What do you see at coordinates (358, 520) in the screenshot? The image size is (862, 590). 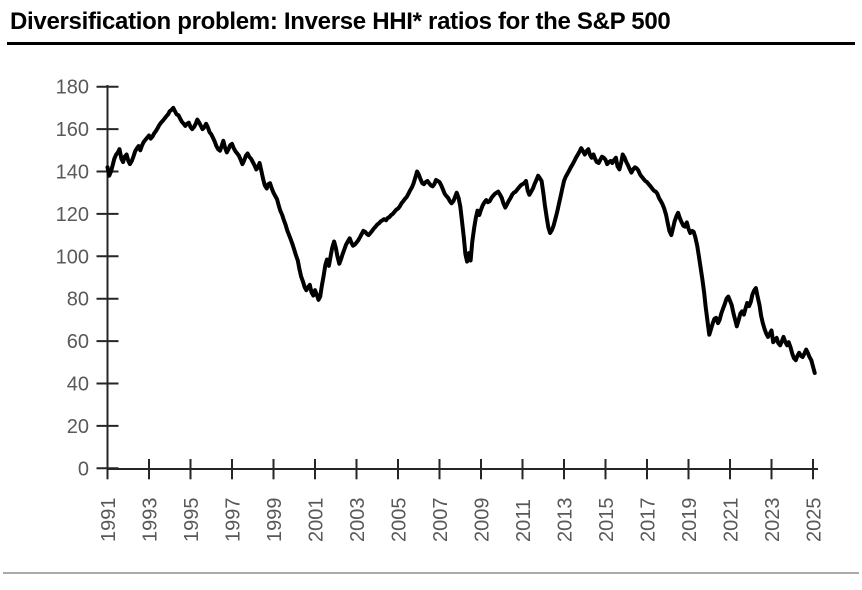 I see `x-tick-label: 2003` at bounding box center [358, 520].